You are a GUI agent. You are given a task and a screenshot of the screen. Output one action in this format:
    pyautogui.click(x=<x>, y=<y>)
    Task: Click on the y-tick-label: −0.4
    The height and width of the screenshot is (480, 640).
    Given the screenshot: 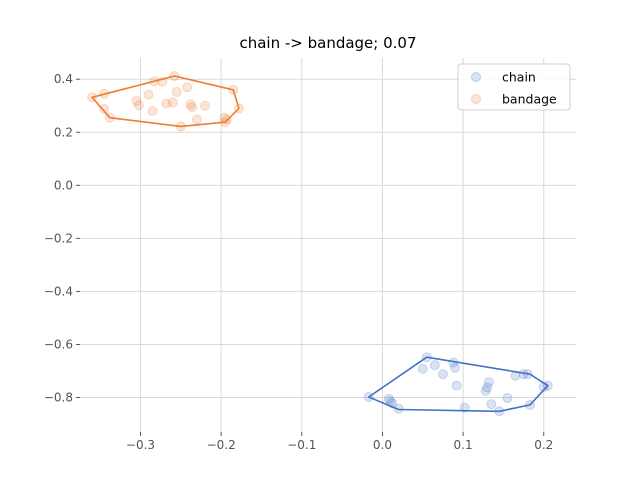 What is the action you would take?
    pyautogui.click(x=58, y=291)
    